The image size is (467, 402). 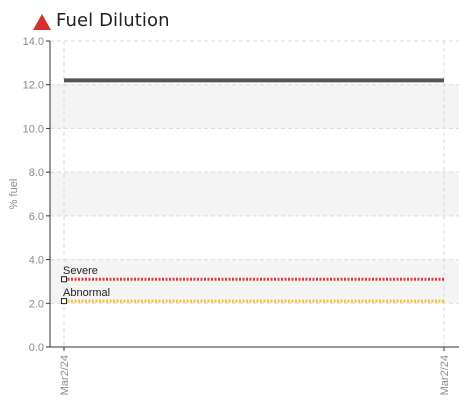 I want to click on y-tick-label: 8.0, so click(x=36, y=173).